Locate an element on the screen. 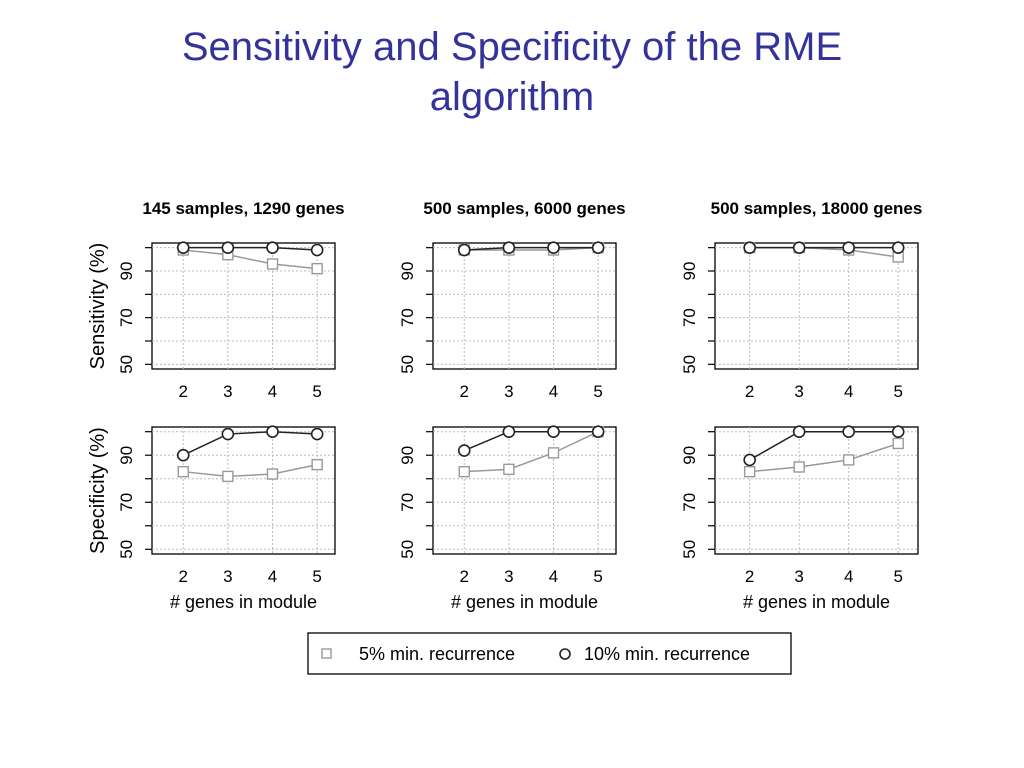 The width and height of the screenshot is (1024, 768). panel-r0-c1-series-10pct-line is located at coordinates (531, 248).